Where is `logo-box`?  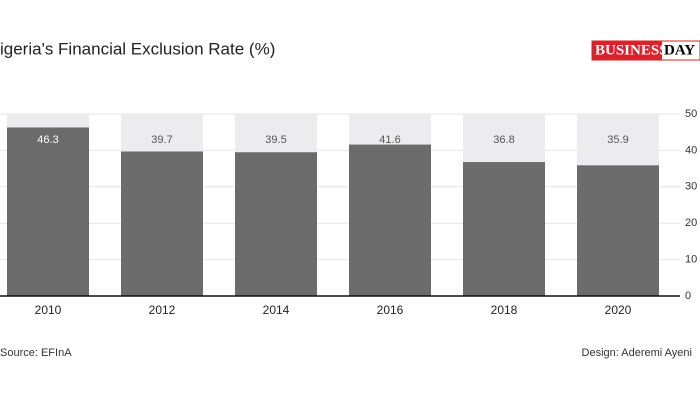 logo-box is located at coordinates (627, 50).